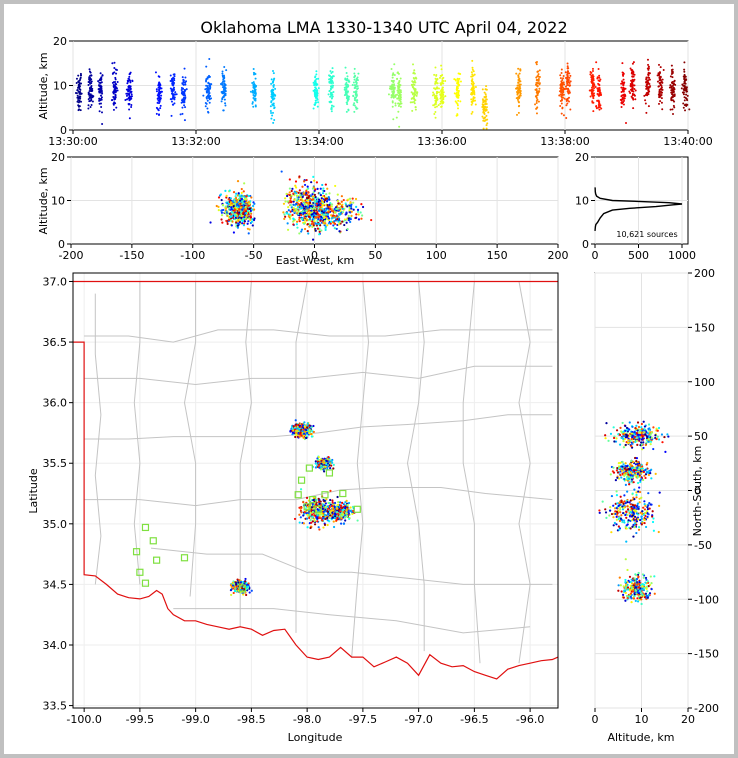  What do you see at coordinates (61, 244) in the screenshot?
I see `p2-y-tick-label: 0` at bounding box center [61, 244].